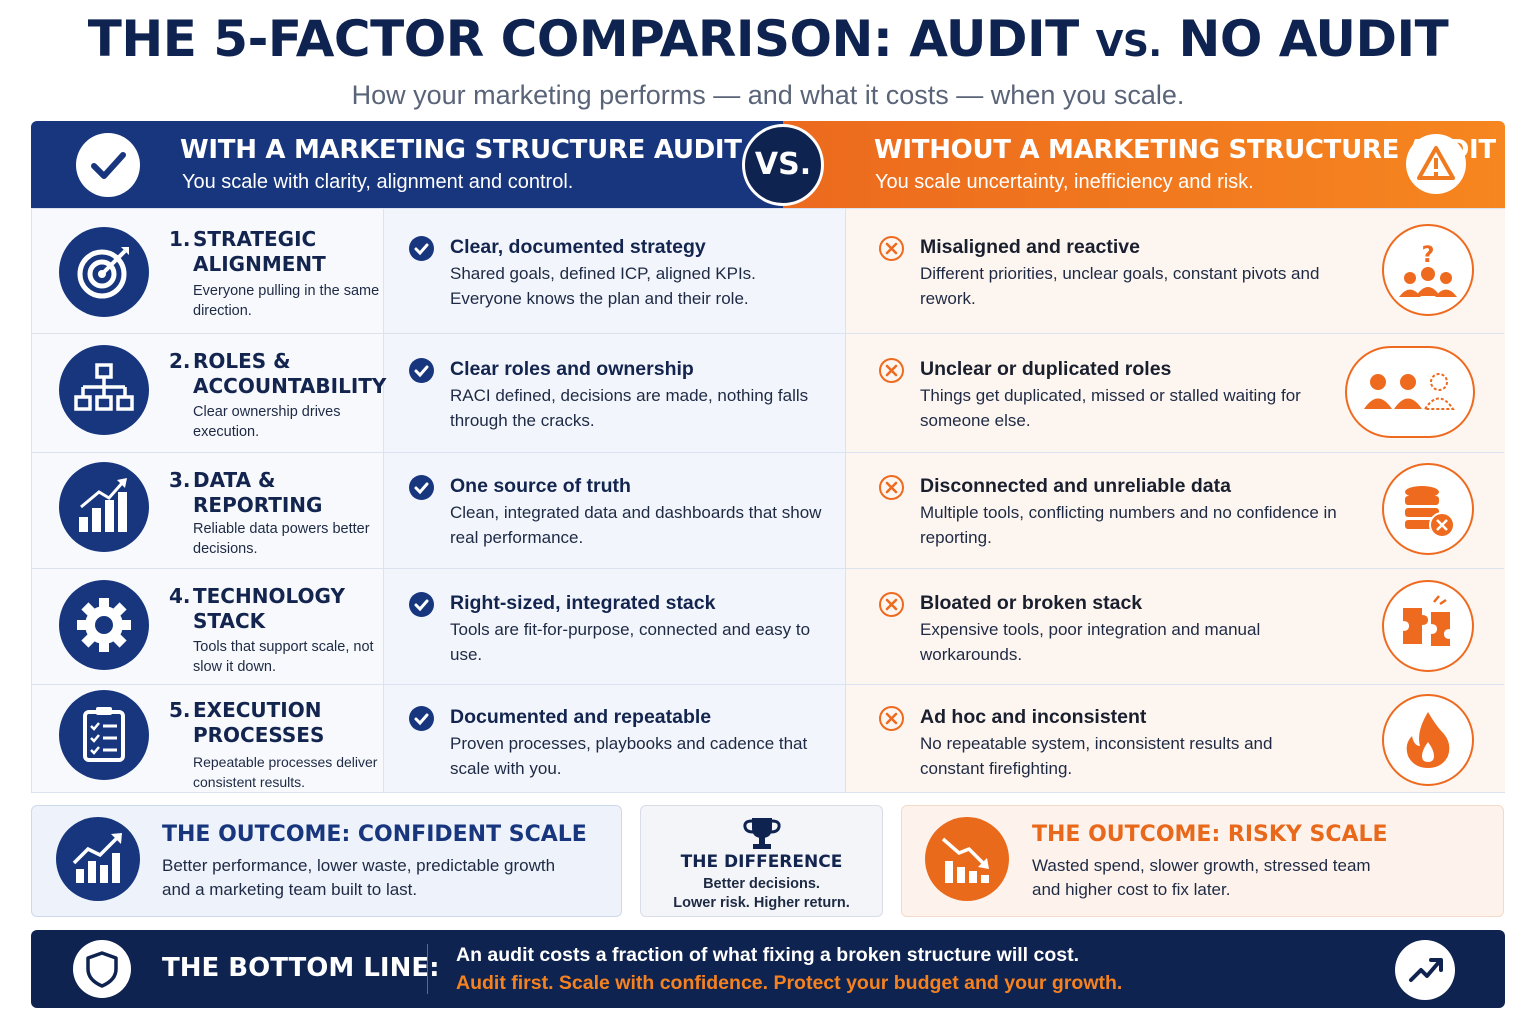 This screenshot has height=1024, width=1536. What do you see at coordinates (578, 247) in the screenshot?
I see `positive-title: Clear, documented strategy` at bounding box center [578, 247].